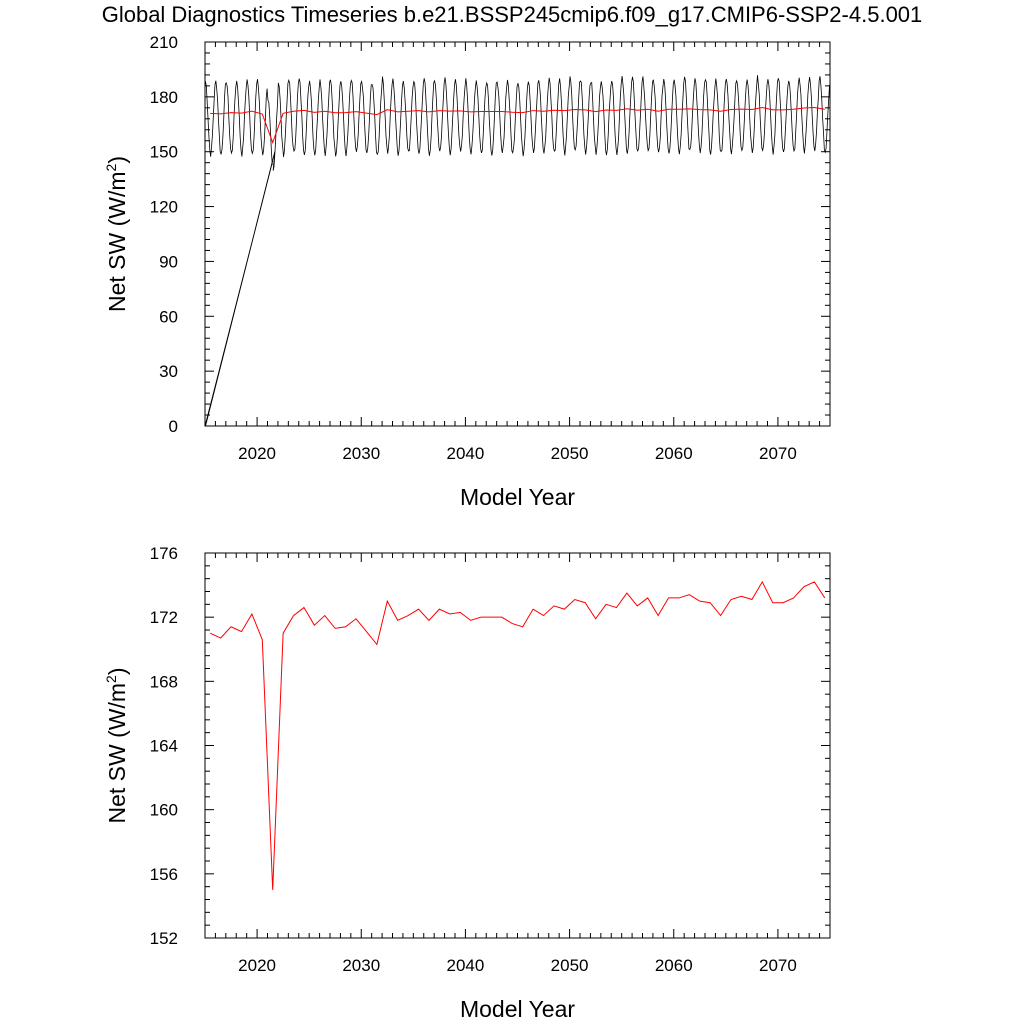 Image resolution: width=1024 pixels, height=1024 pixels. I want to click on y-tick-label: 176, so click(164, 553).